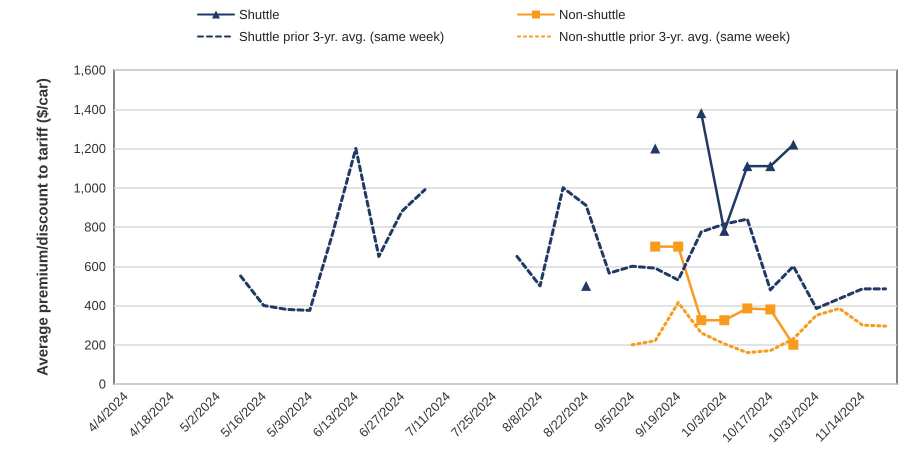  I want to click on y-tick-label: 400, so click(95, 305).